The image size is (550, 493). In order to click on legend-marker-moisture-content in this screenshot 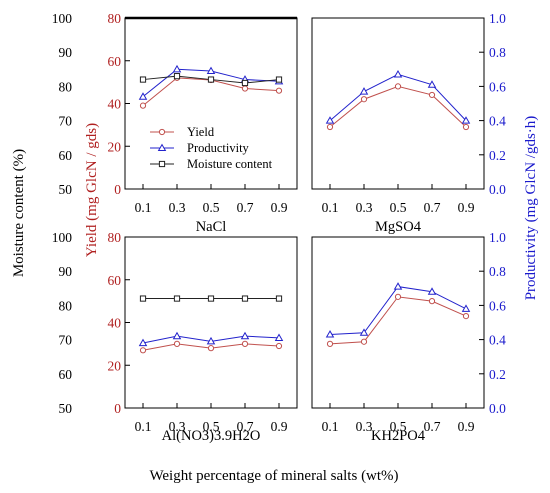, I will do `click(162, 164)`.